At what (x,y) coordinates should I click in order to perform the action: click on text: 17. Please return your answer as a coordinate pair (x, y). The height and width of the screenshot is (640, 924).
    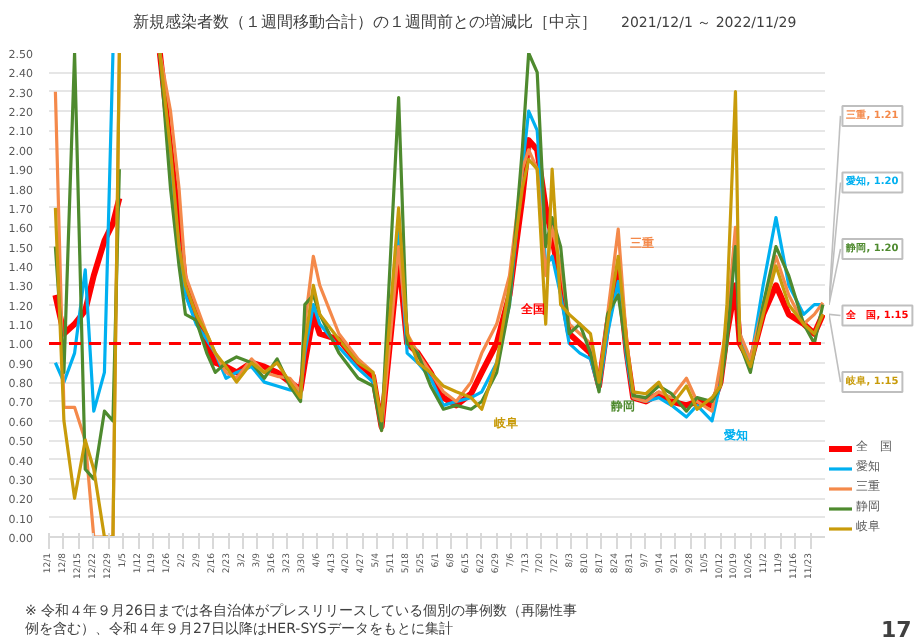
    Looking at the image, I should click on (896, 628).